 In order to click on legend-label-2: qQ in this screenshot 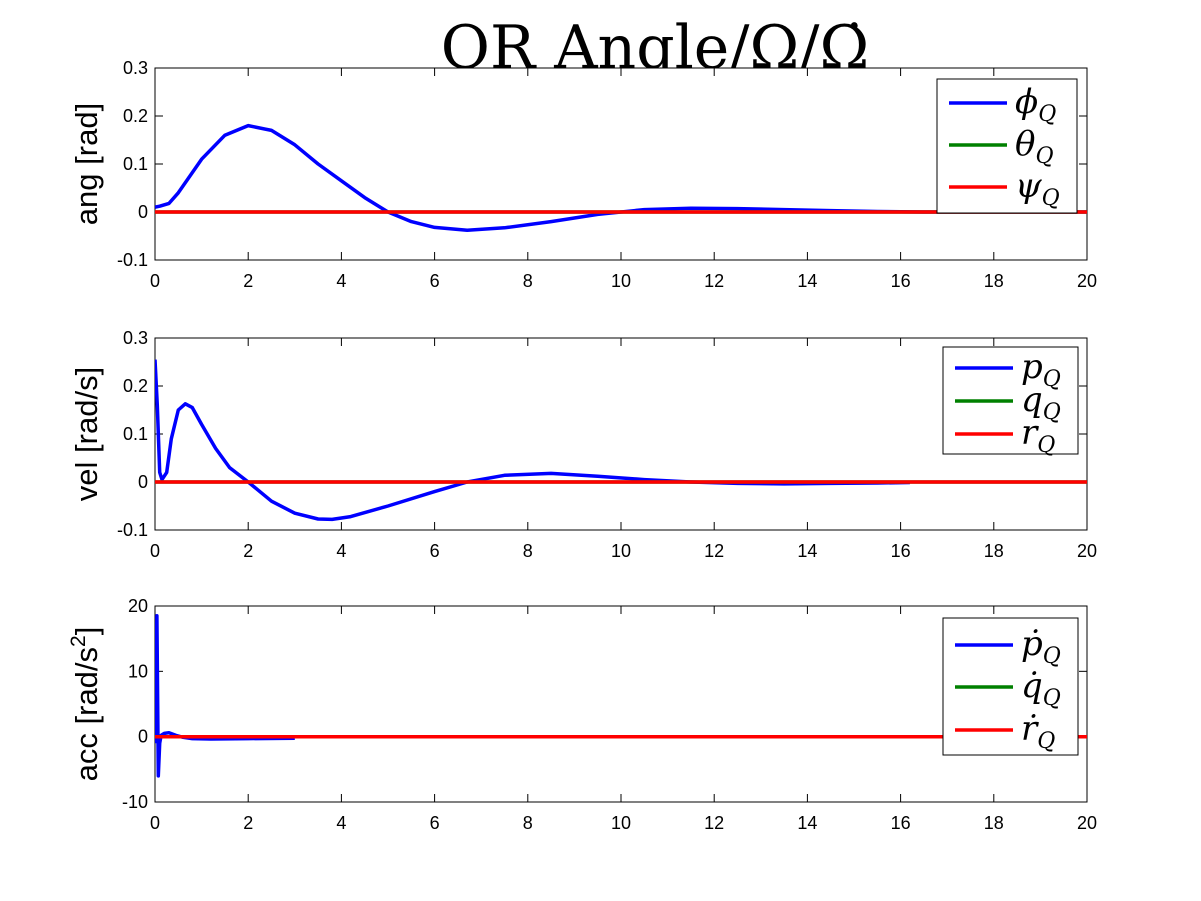, I will do `click(1041, 402)`.